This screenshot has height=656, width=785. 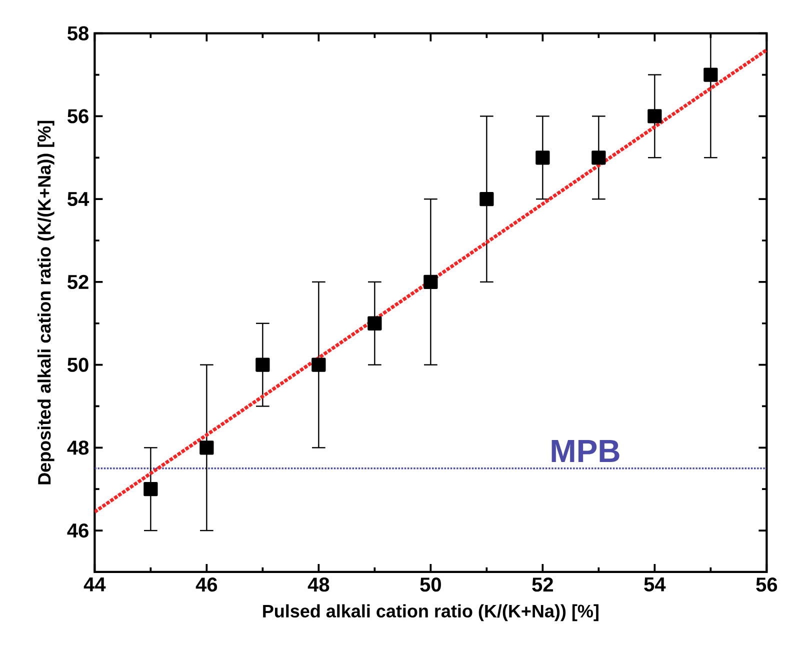 I want to click on x-axis-title: Pulsed alkali cation ratio (K/(K+Na)) [%], so click(x=430, y=613).